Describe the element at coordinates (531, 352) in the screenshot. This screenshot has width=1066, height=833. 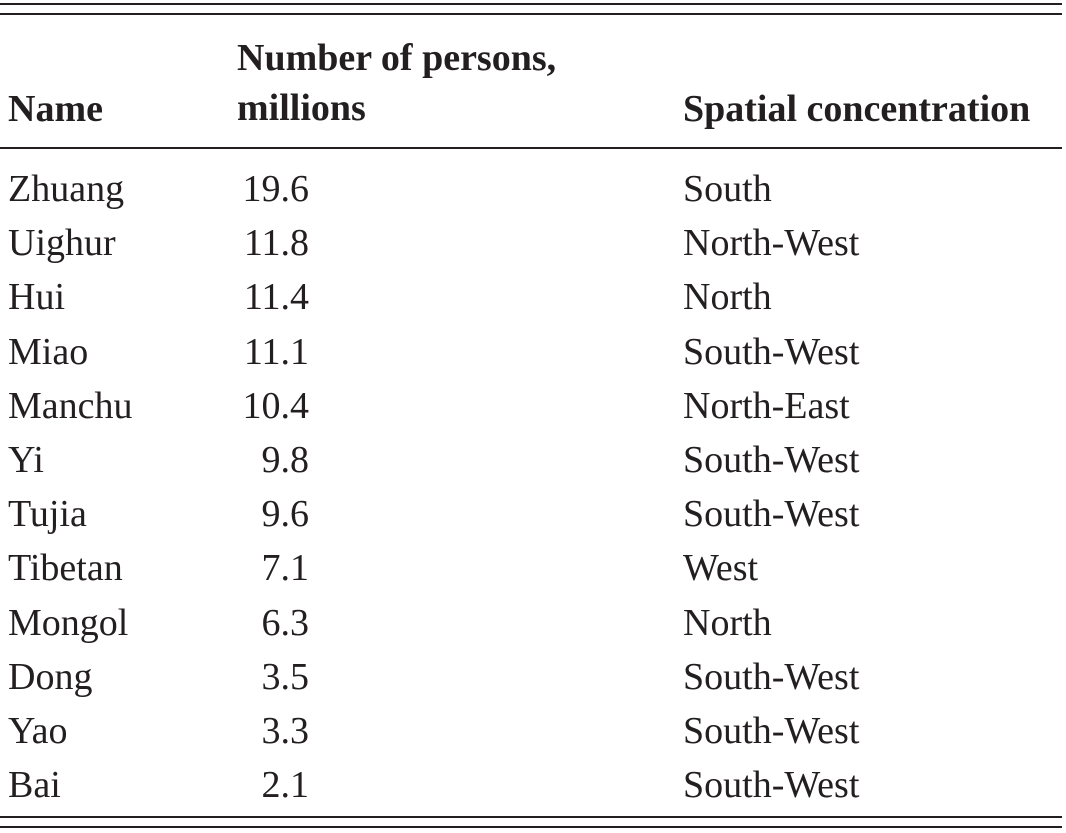
I see `table-row: Miao 11.1 South-West` at that location.